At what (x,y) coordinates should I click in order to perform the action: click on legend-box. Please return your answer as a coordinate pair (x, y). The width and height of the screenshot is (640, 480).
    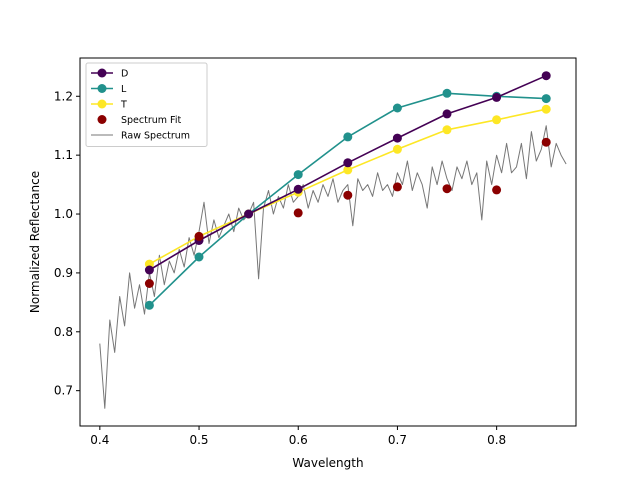
    Looking at the image, I should click on (146, 104).